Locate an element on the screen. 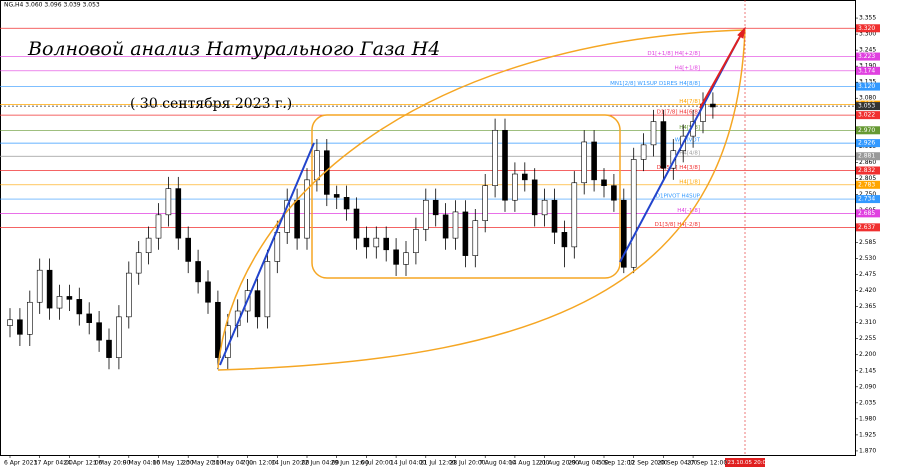  forecast-arrow is located at coordinates (721, 70).